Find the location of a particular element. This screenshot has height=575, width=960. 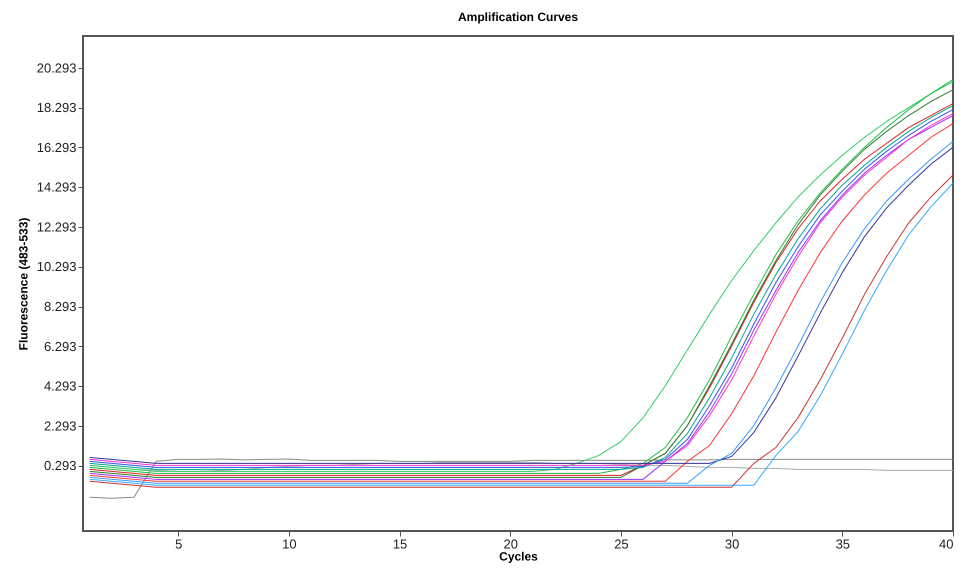

line-series is located at coordinates (521, 478).